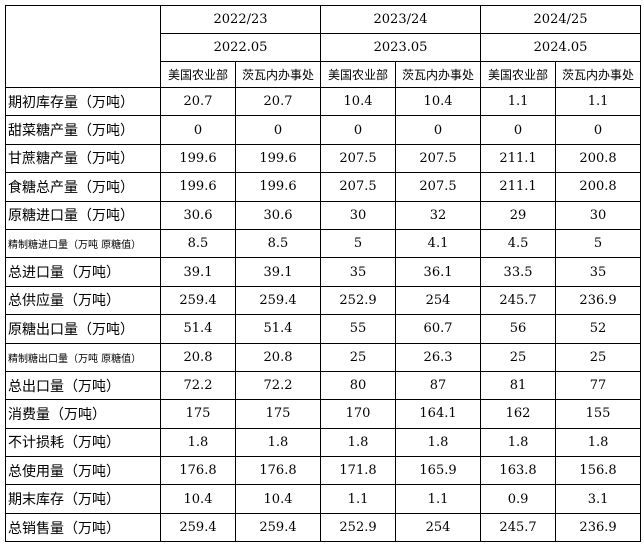 This screenshot has height=548, width=644. What do you see at coordinates (323, 329) in the screenshot?
I see `data-row: 原糖出口量（万吨） 51.4 51.4 55 60.7 56 52` at bounding box center [323, 329].